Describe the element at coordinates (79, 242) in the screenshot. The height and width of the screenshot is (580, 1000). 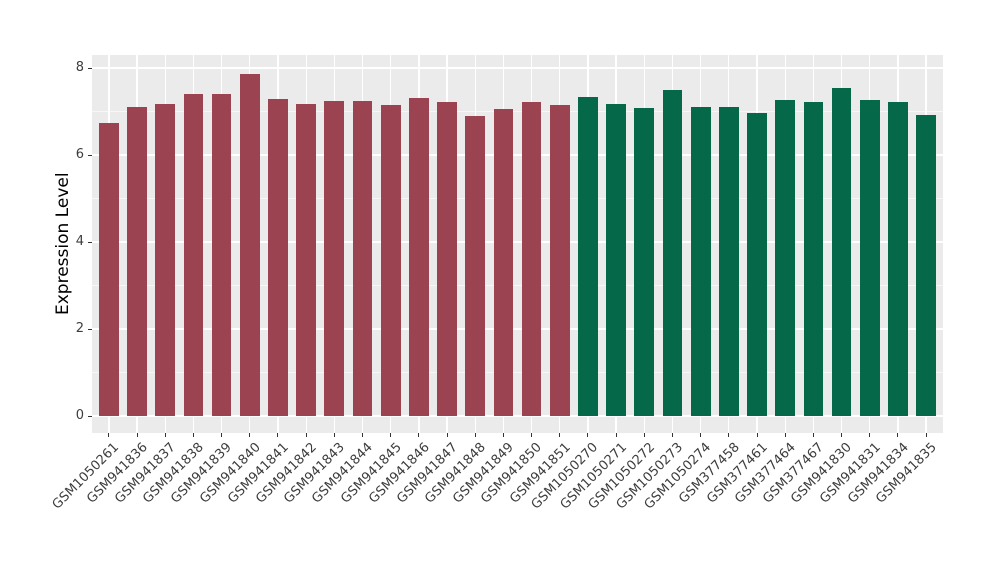
I see `y-tick-label: 4` at that location.